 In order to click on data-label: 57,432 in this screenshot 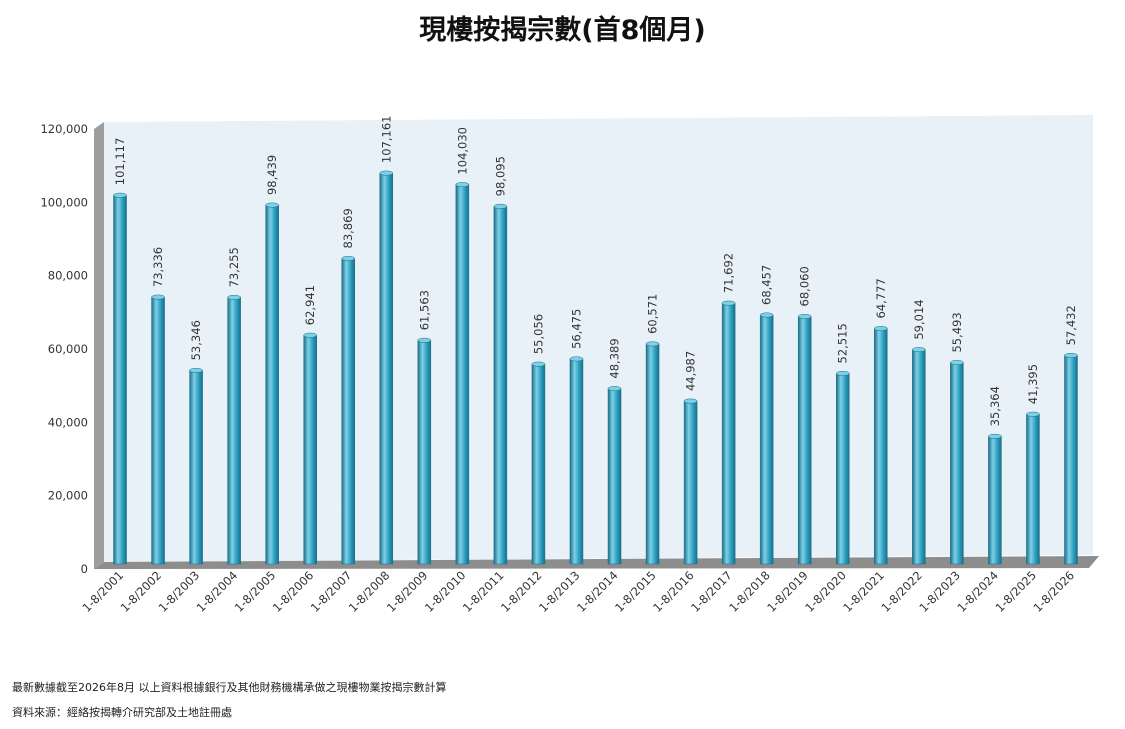, I will do `click(1071, 325)`.